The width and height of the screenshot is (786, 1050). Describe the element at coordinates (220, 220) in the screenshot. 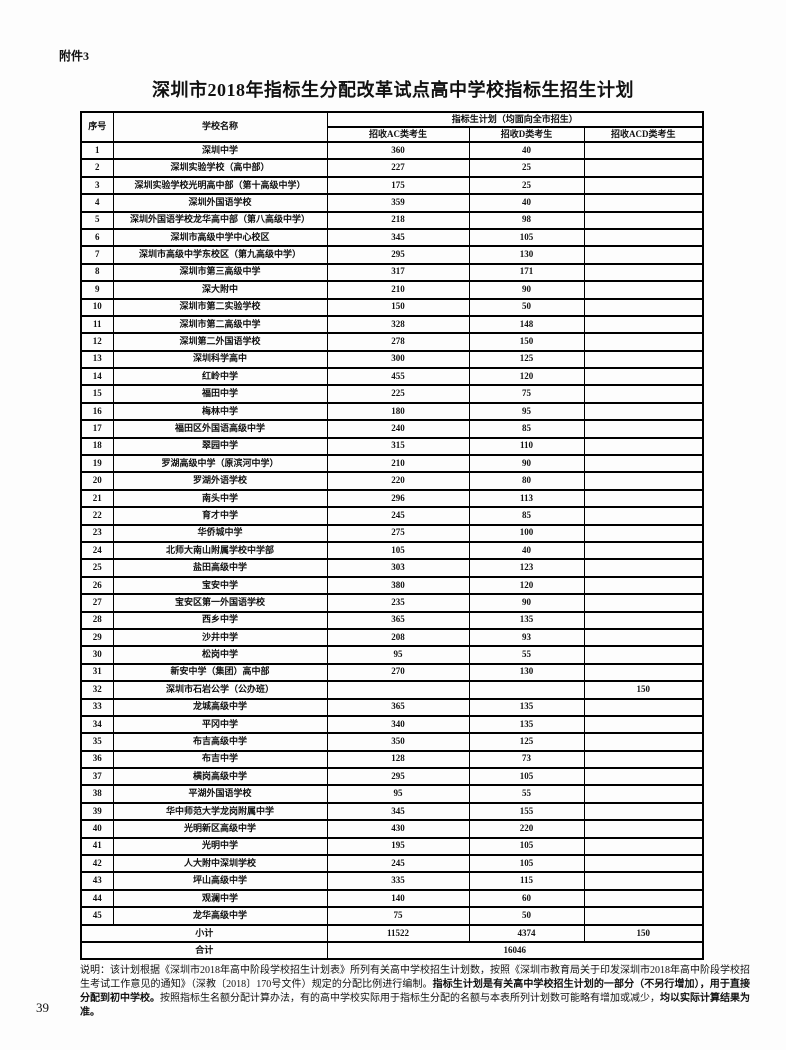

I see `school-name-cell: 深圳外国语学校龙华高中部（第八高级中学）` at that location.